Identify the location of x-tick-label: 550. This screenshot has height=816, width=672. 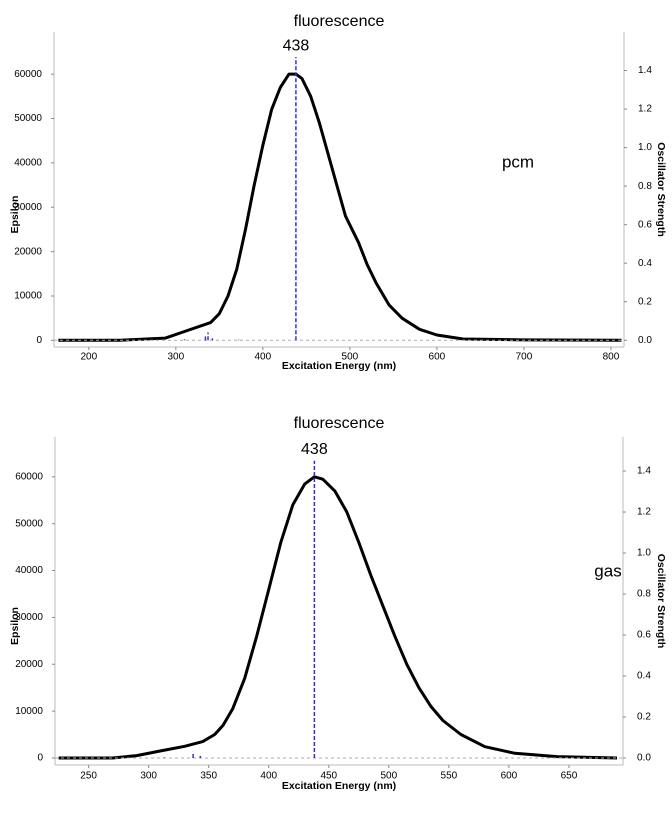
(449, 776).